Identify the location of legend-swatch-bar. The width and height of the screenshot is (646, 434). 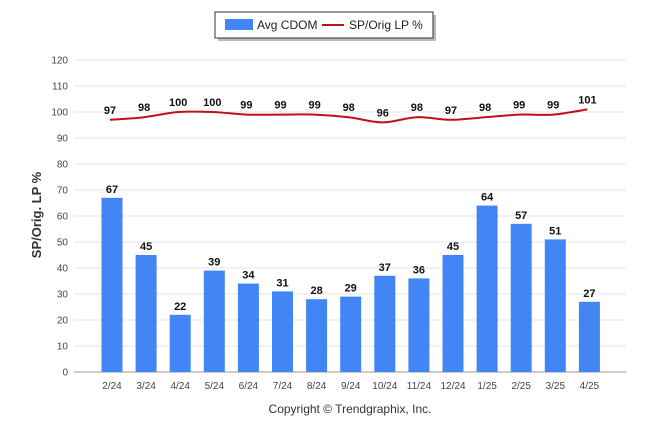
(239, 24).